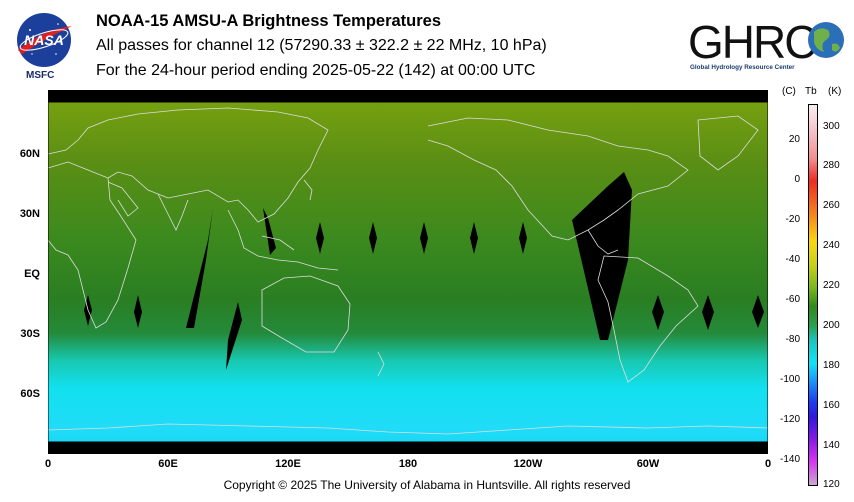  What do you see at coordinates (30, 394) in the screenshot?
I see `lat-label-60s: 60S` at bounding box center [30, 394].